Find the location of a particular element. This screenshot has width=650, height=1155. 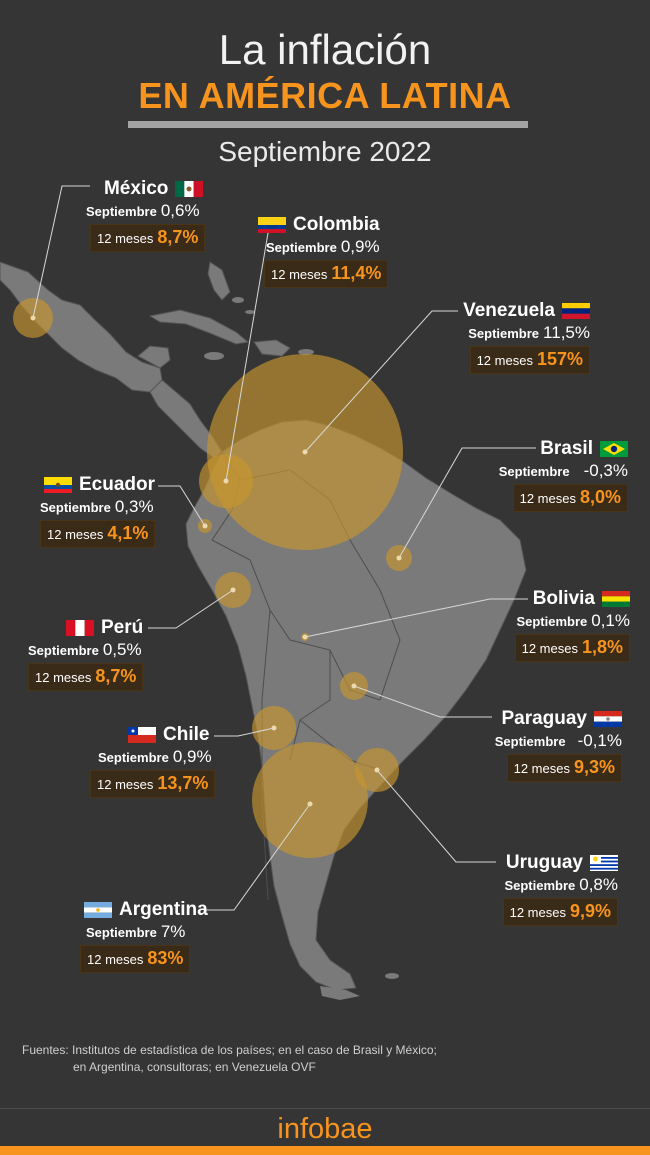

argentina-flag-icon is located at coordinates (98, 910).